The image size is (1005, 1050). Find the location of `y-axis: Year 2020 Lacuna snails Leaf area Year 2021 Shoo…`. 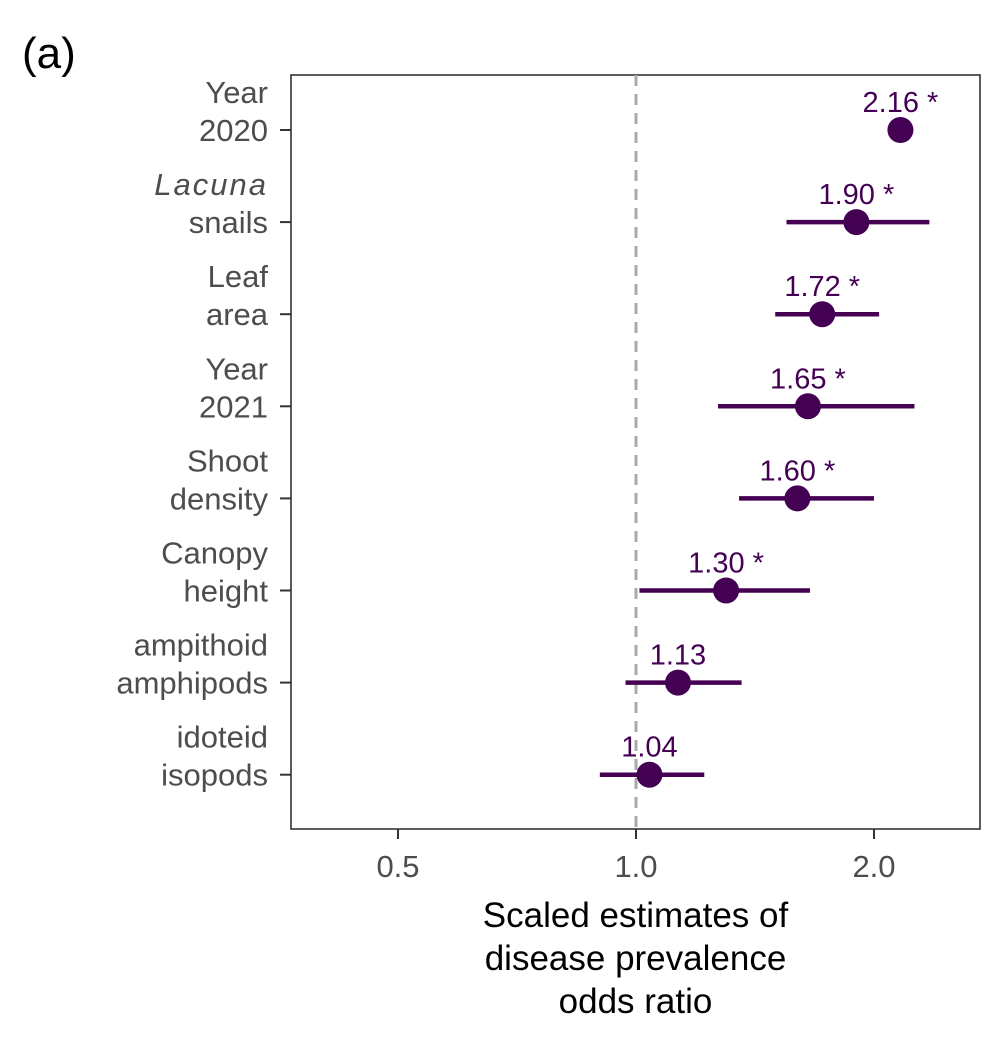

y-axis: Year 2020 Lacuna snails Leaf area Year 2021 Shoo… is located at coordinates (203, 434).